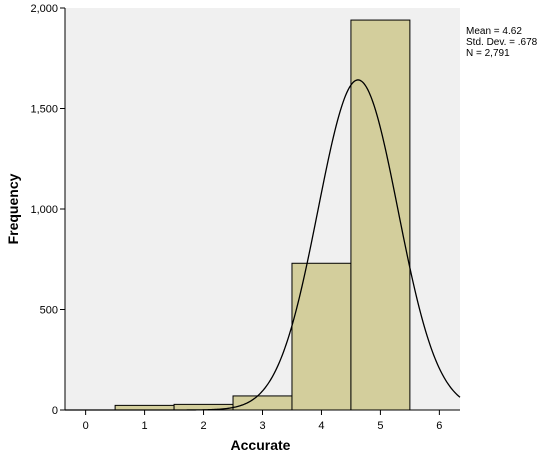 The width and height of the screenshot is (547, 460). I want to click on x-tick-label: 2, so click(203, 426).